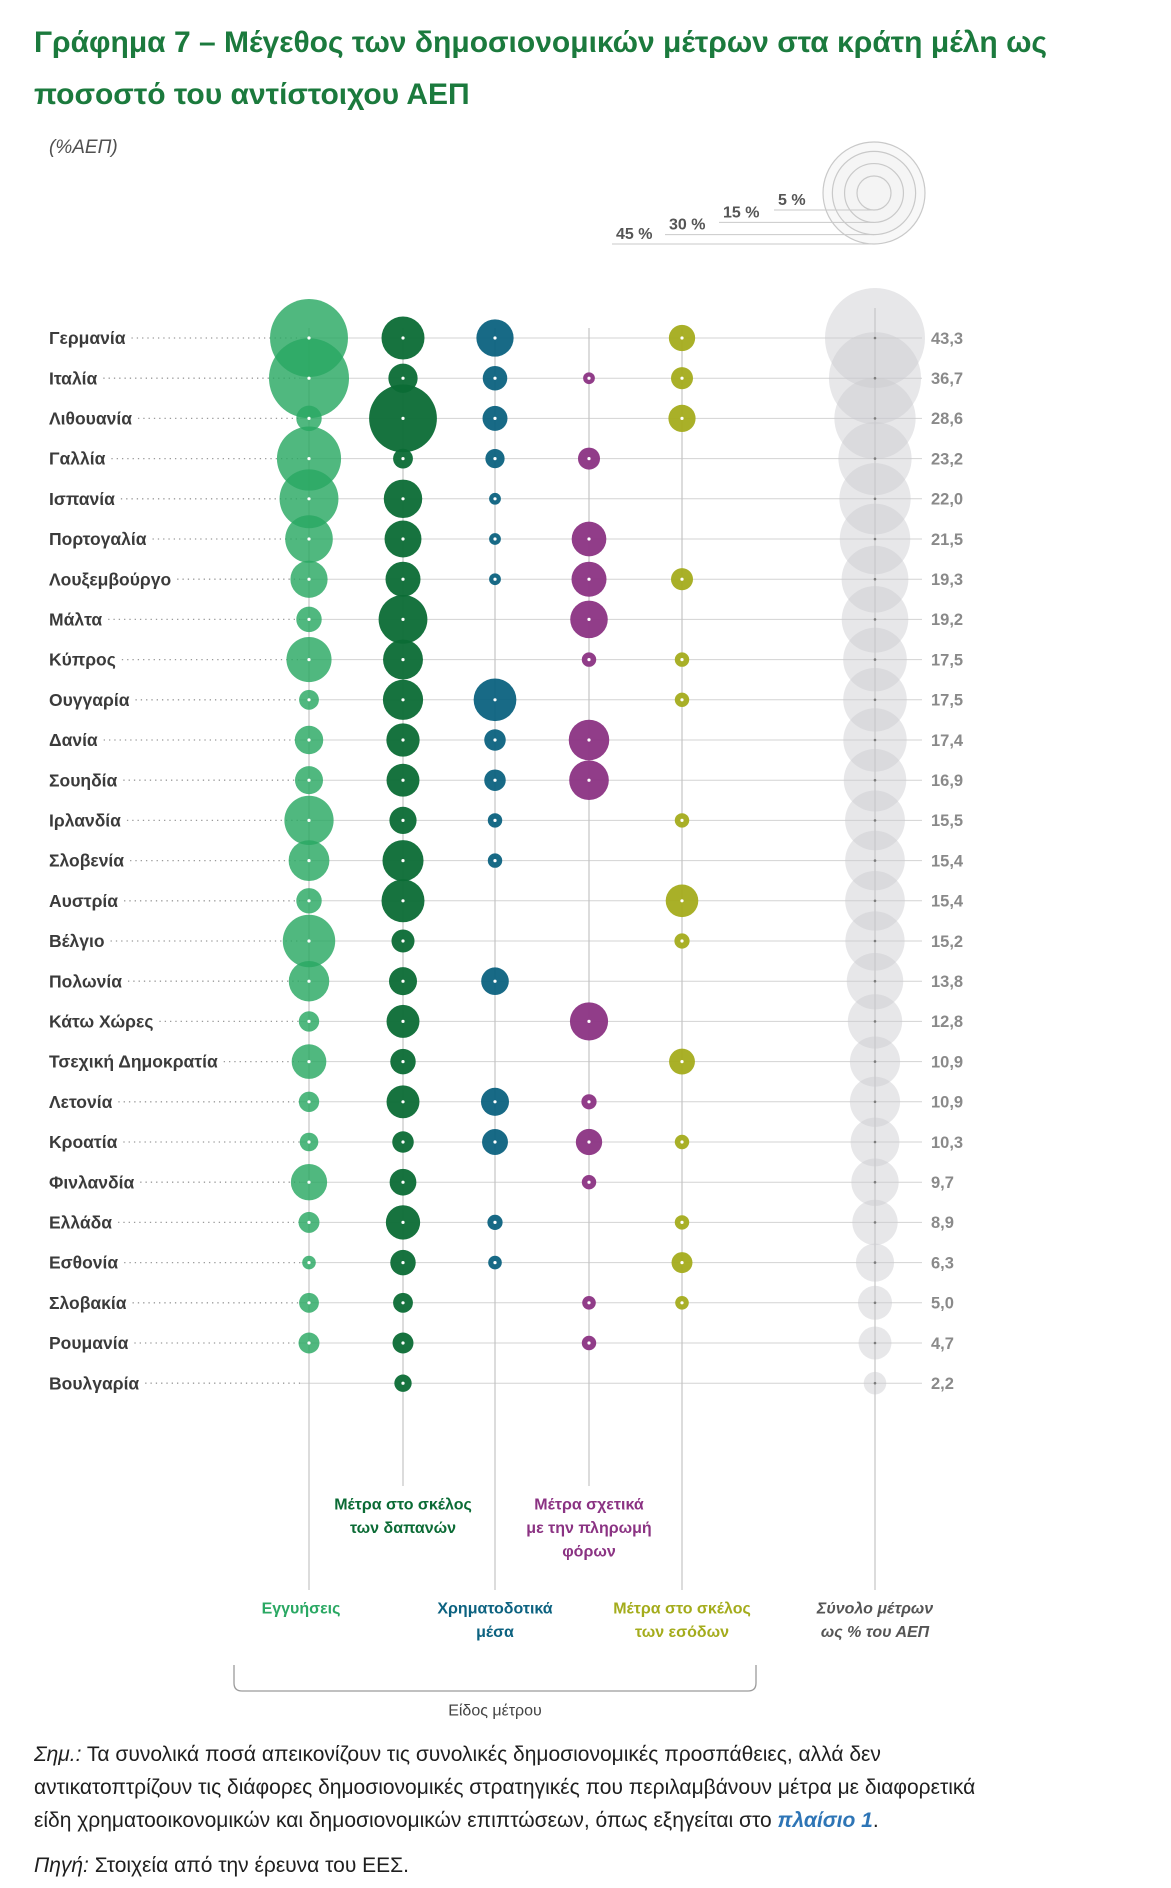 This screenshot has height=1888, width=1171. What do you see at coordinates (947, 781) in the screenshot?
I see `total-value-label: 16,9` at bounding box center [947, 781].